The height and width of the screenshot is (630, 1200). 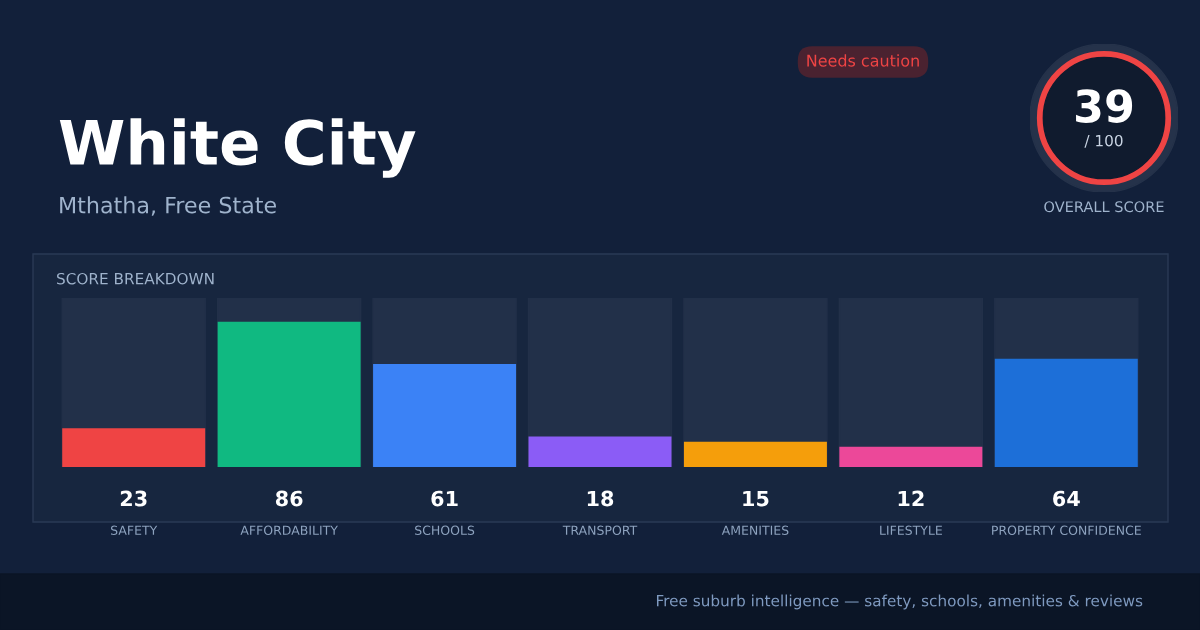 I want to click on text: / 100, so click(x=1103, y=141).